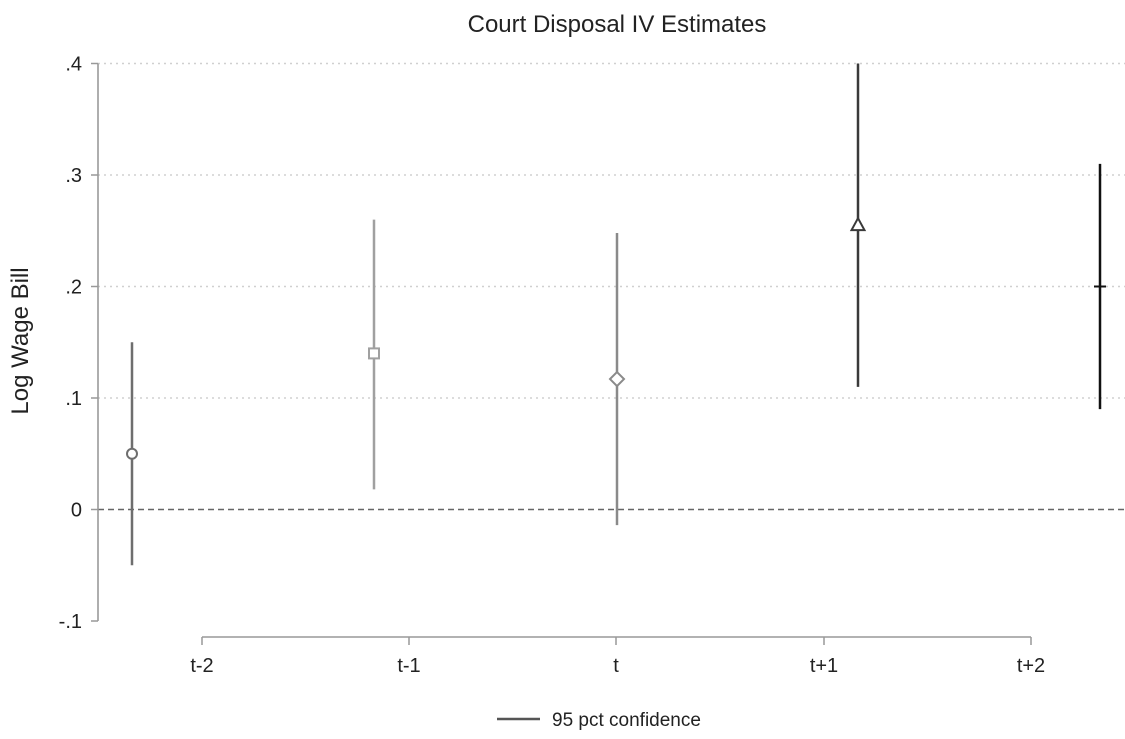  I want to click on y-tick-label: 0, so click(76, 511).